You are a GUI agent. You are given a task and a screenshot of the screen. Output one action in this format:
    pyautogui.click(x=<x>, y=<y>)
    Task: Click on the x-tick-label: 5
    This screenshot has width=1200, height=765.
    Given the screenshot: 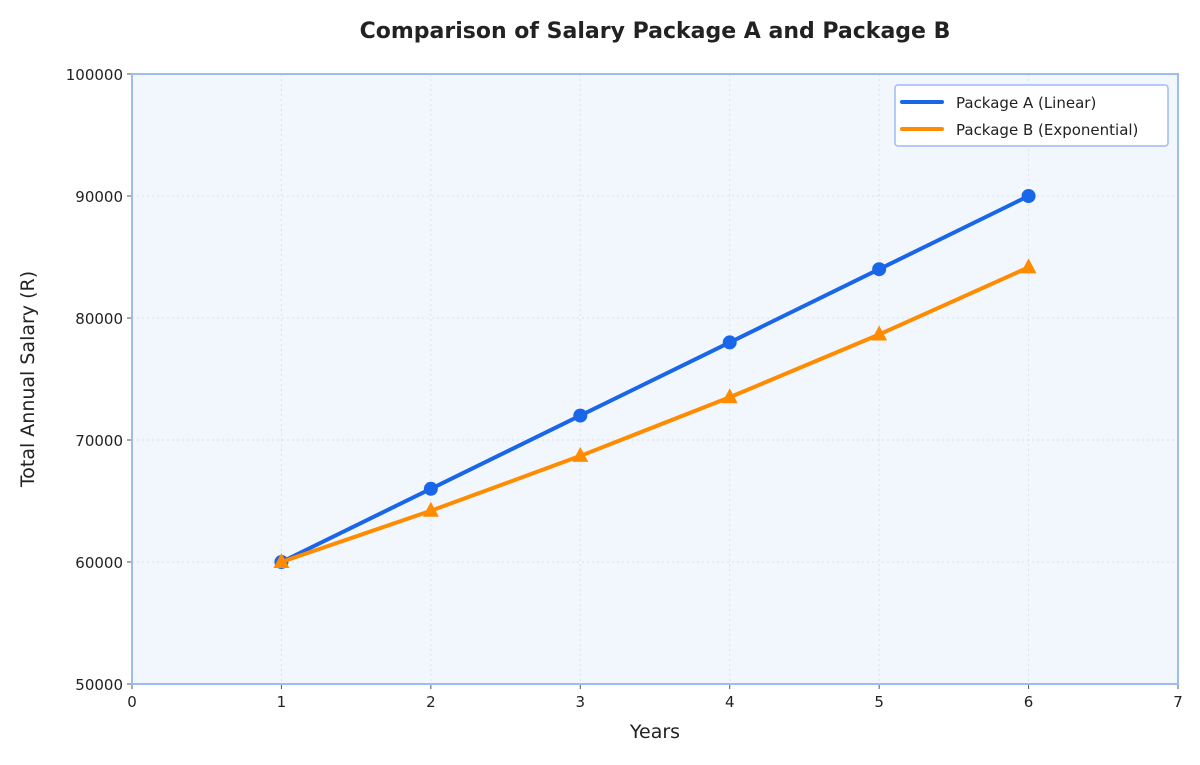 What is the action you would take?
    pyautogui.click(x=879, y=702)
    